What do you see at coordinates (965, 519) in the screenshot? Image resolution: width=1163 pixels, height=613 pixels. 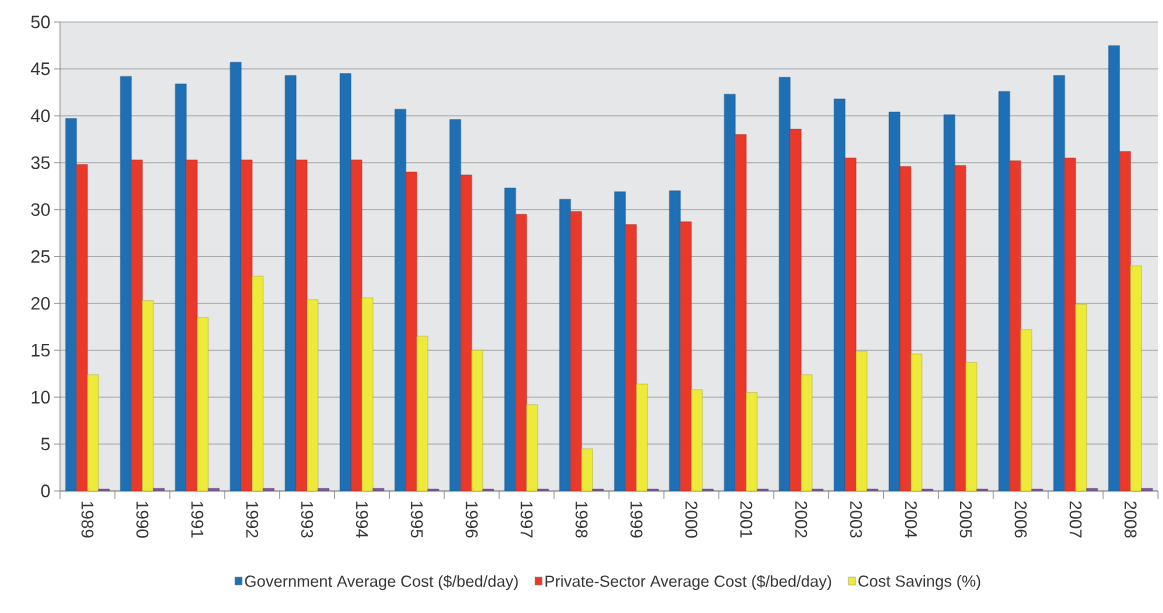 I see `x-tick-label: 2005` at bounding box center [965, 519].